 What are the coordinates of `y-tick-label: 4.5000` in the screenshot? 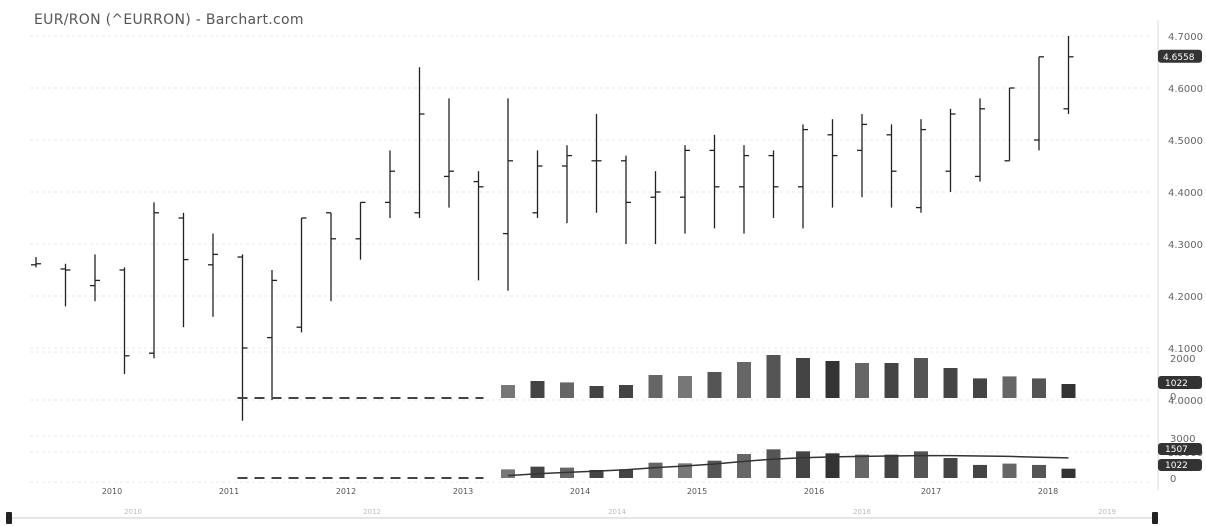 It's located at (1185, 141).